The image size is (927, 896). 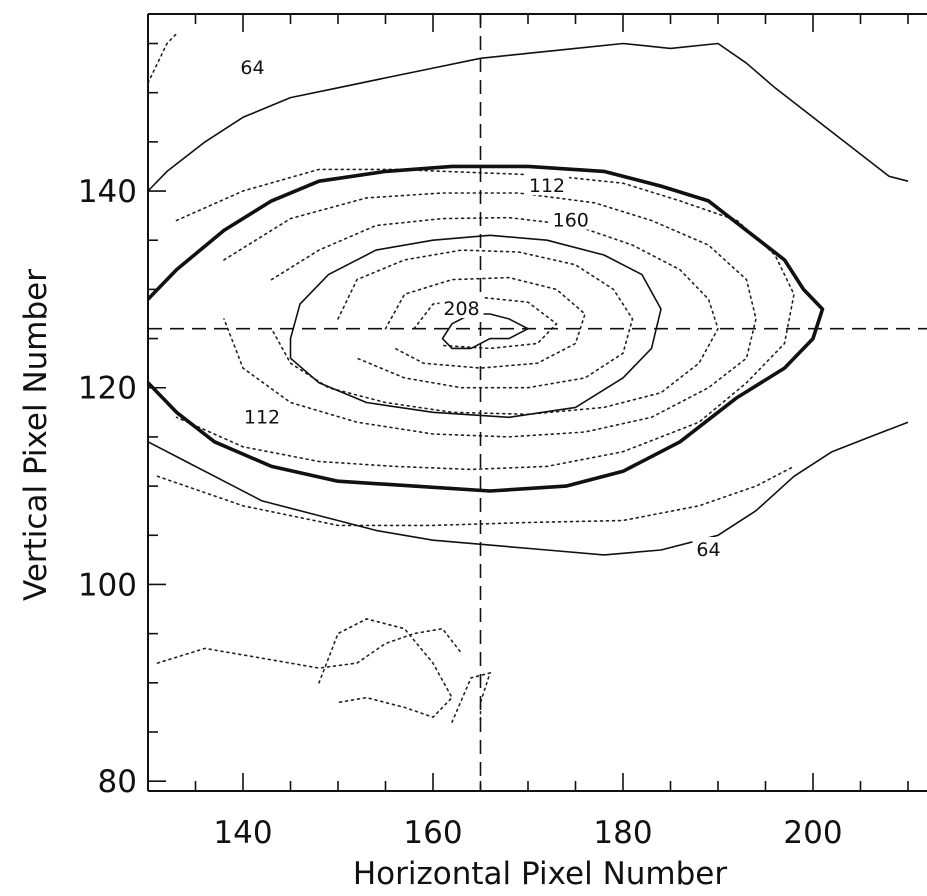 What do you see at coordinates (242, 833) in the screenshot?
I see `x-tick-label-140: 140` at bounding box center [242, 833].